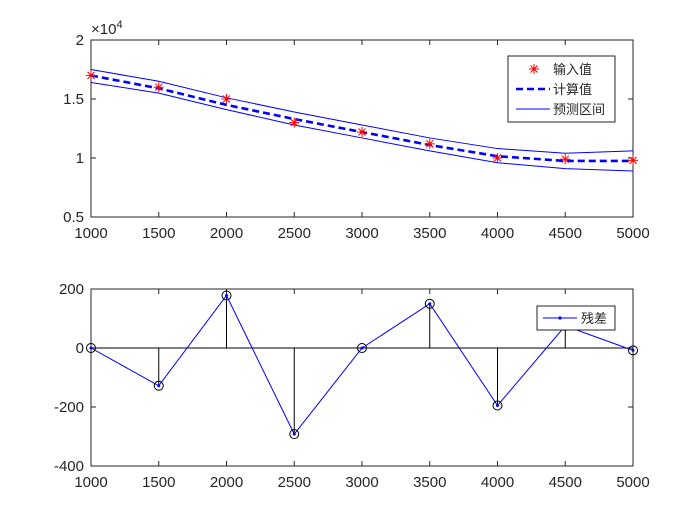  I want to click on prediction-interval-upper, so click(362, 111).